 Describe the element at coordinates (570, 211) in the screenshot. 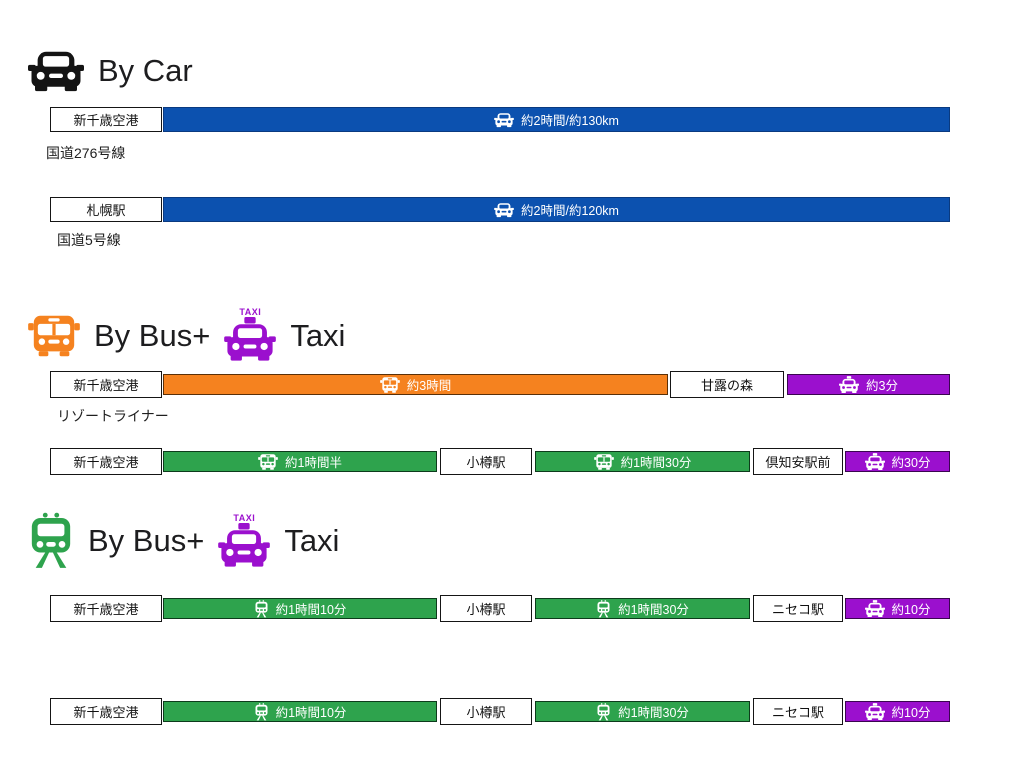

I see `segment-duration-label: 約2時間/約120km` at that location.